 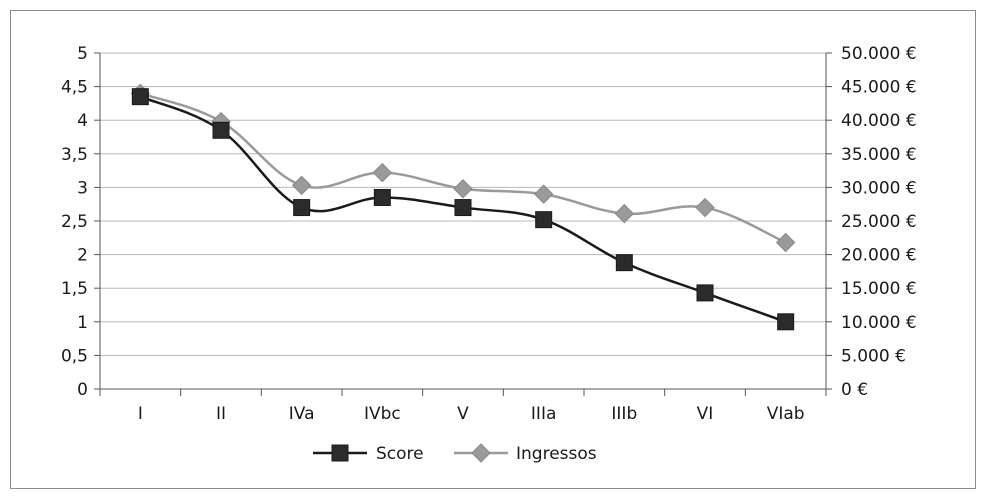 I want to click on left-tick-label: 3,5, so click(x=74, y=155).